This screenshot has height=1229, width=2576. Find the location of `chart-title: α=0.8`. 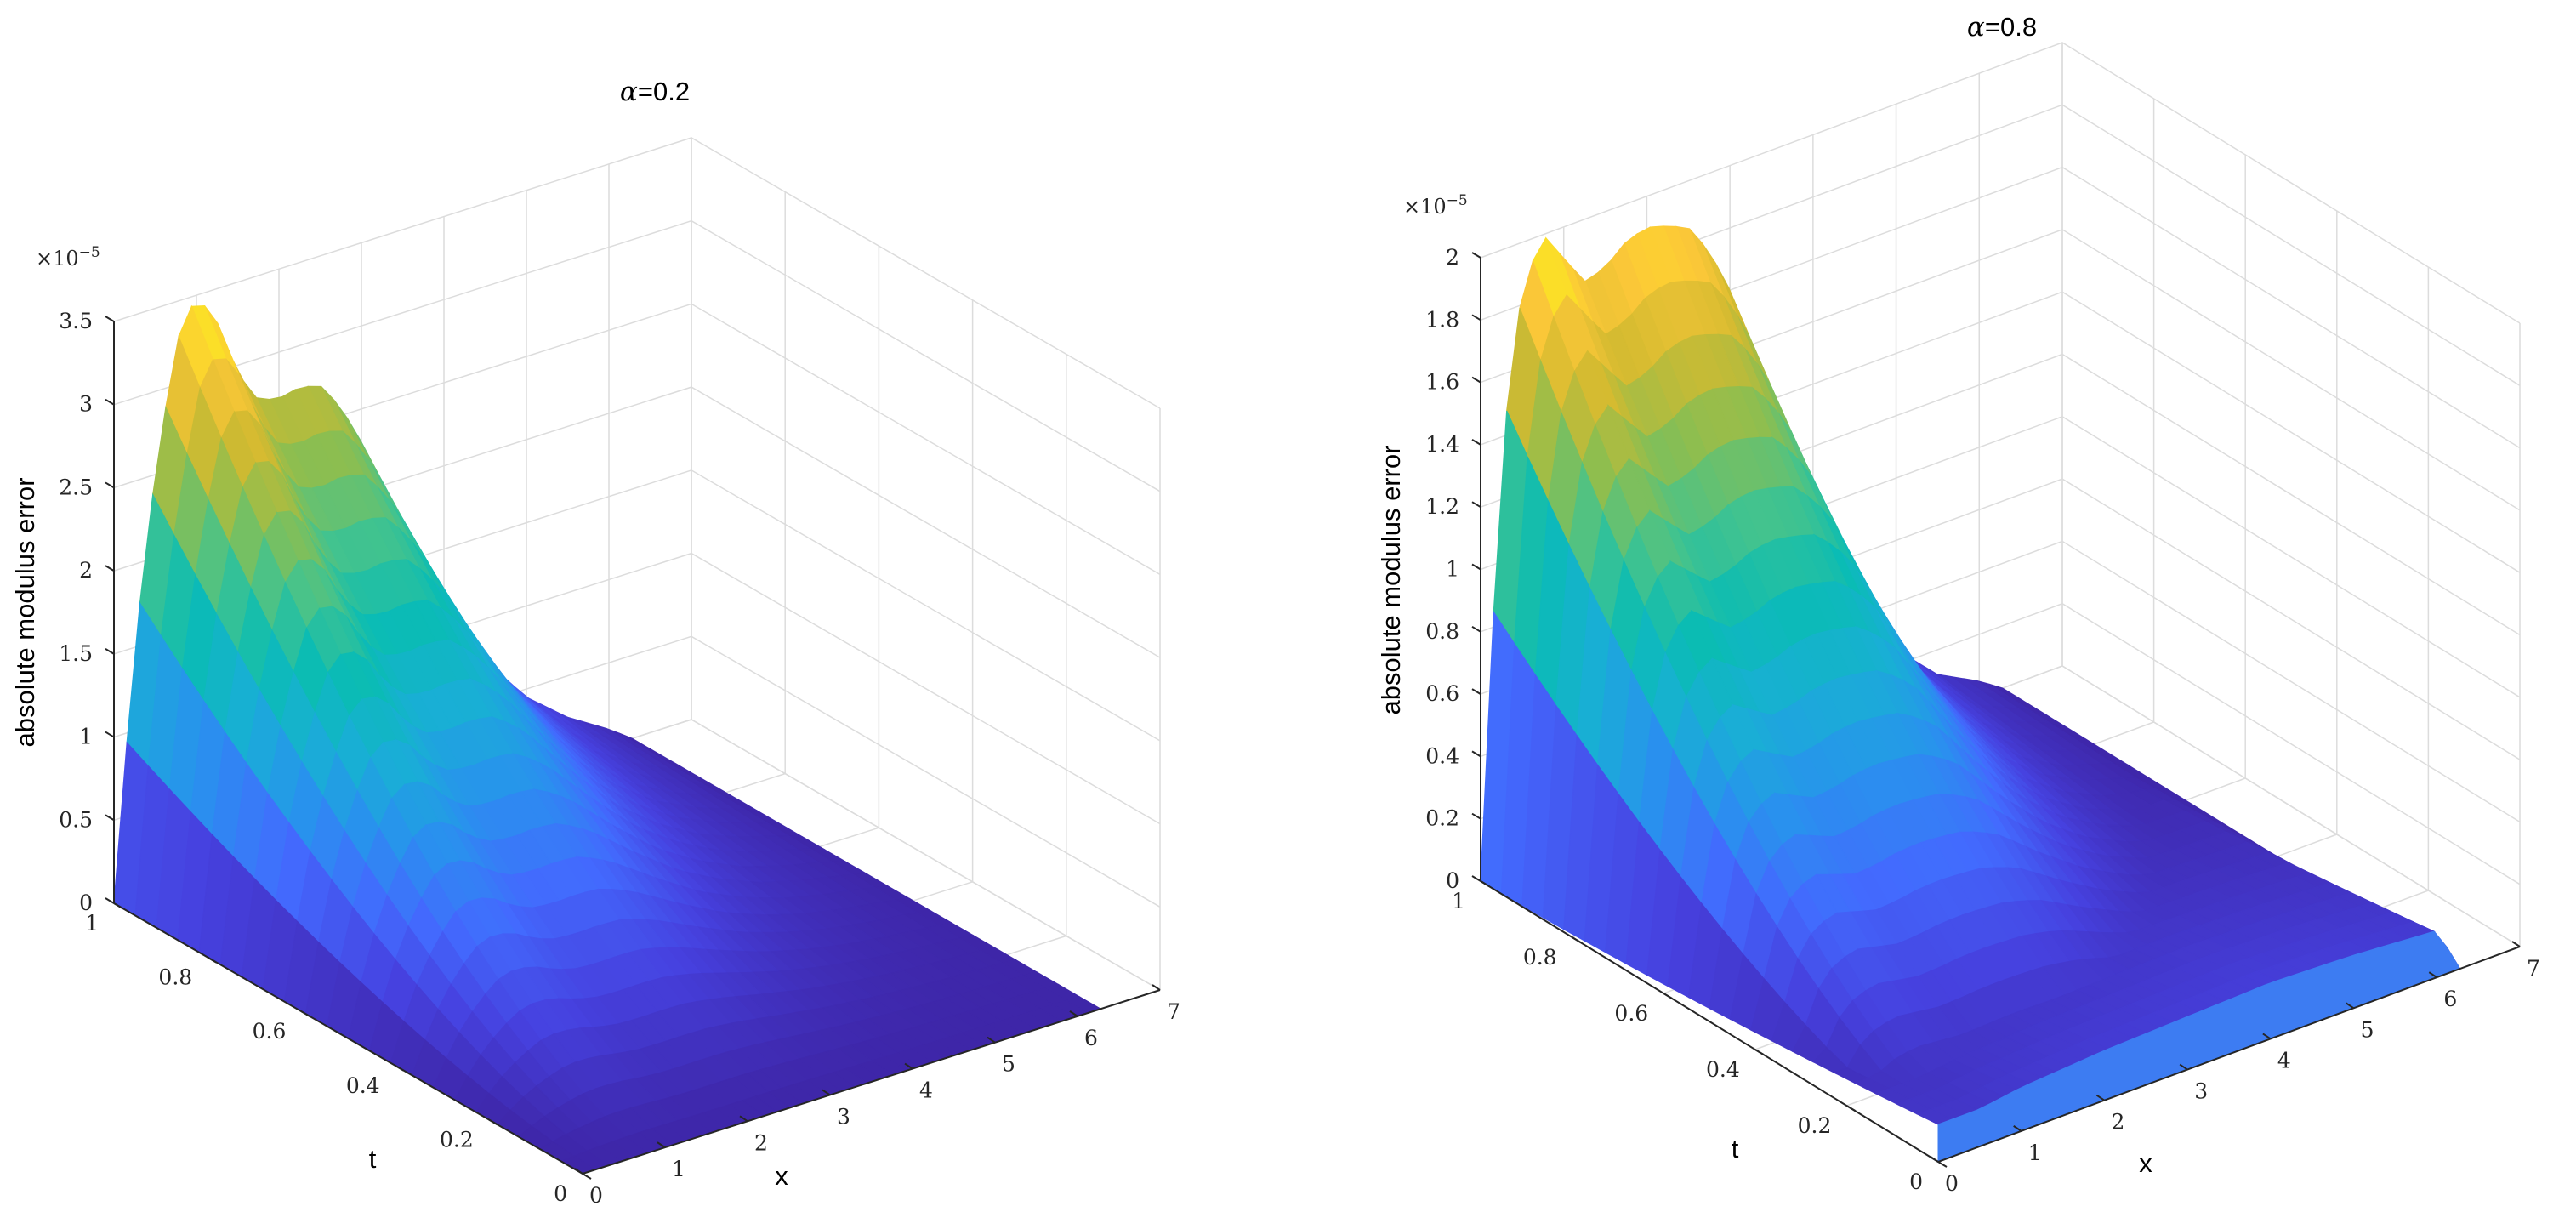

chart-title: α=0.8 is located at coordinates (2002, 27).